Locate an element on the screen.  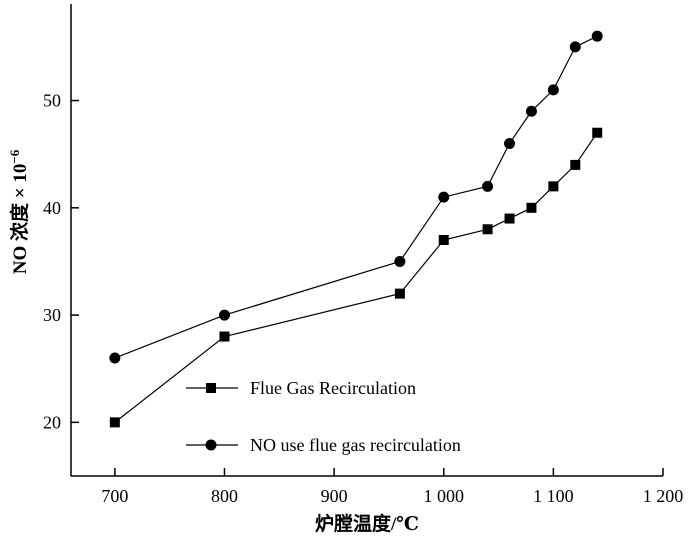
x-tick-label: 1 200 is located at coordinates (663, 496).